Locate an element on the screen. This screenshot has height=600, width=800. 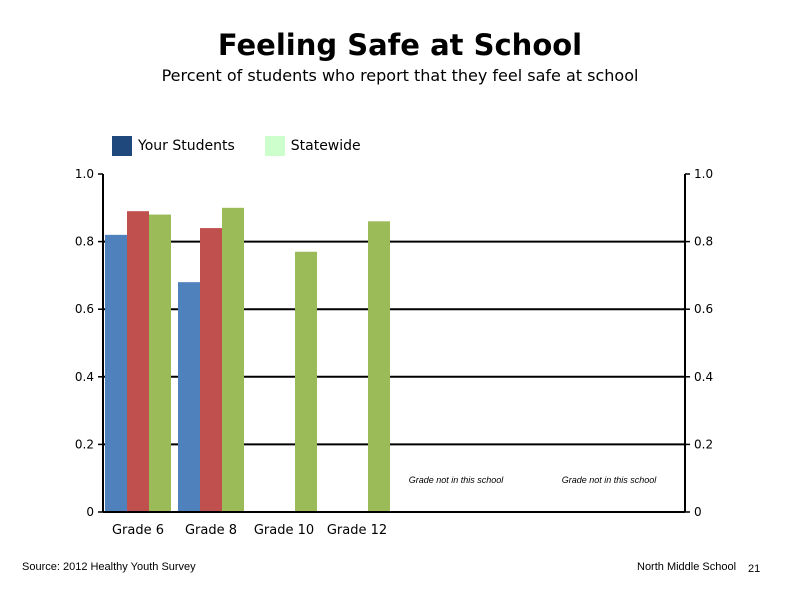
chart-title: Feeling Safe at School is located at coordinates (400, 45).